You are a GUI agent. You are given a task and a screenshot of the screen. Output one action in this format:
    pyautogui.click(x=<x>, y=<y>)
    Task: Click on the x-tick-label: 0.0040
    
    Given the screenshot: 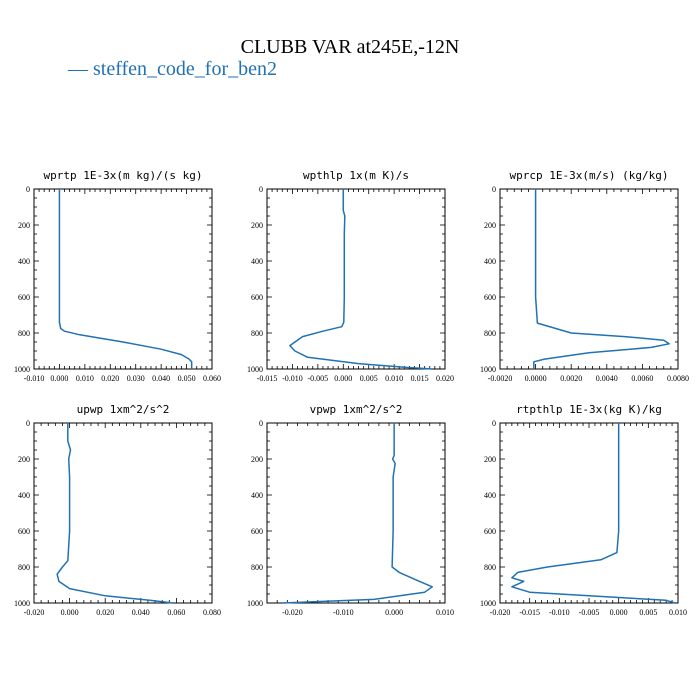 What is the action you would take?
    pyautogui.click(x=607, y=378)
    